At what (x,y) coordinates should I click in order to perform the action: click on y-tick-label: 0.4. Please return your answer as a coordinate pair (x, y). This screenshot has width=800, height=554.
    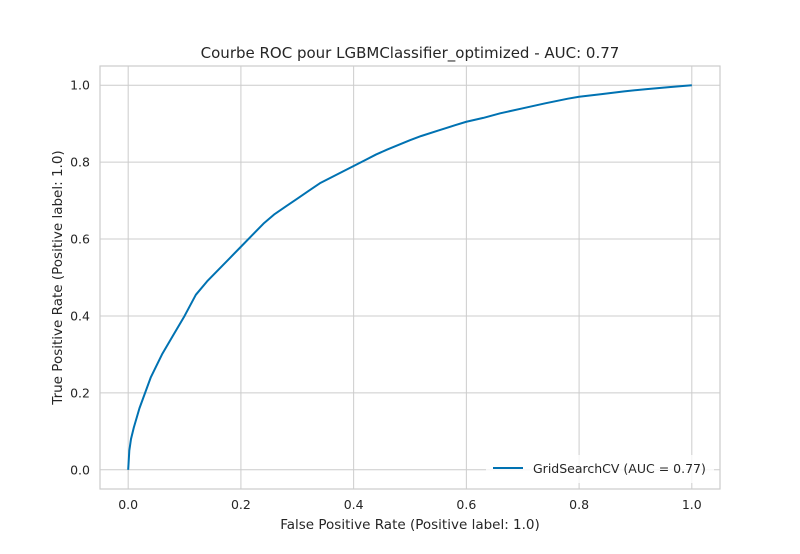
    Looking at the image, I should click on (80, 315).